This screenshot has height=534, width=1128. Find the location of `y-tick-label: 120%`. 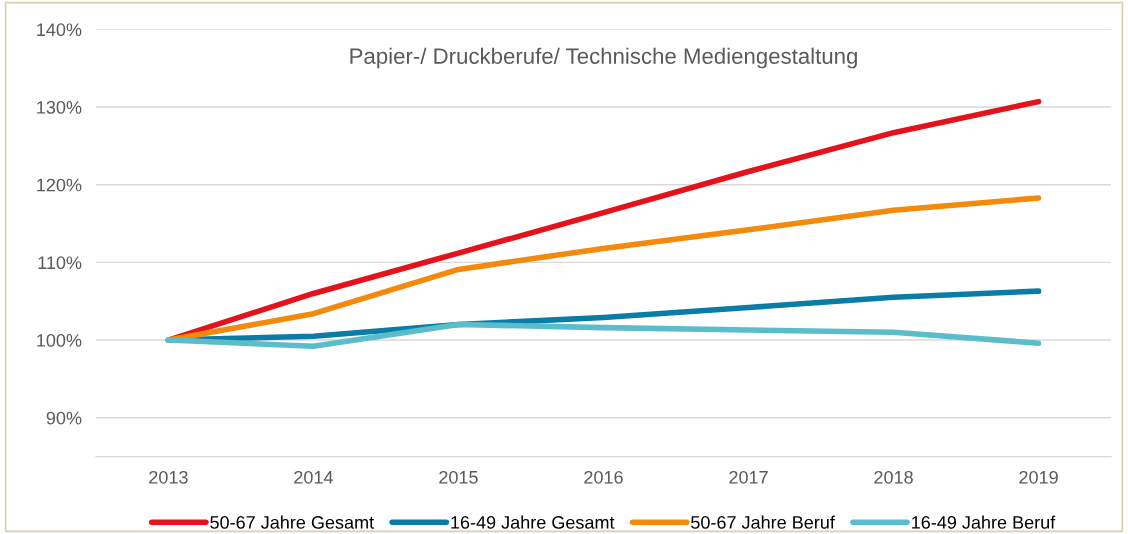

y-tick-label: 120% is located at coordinates (59, 185).